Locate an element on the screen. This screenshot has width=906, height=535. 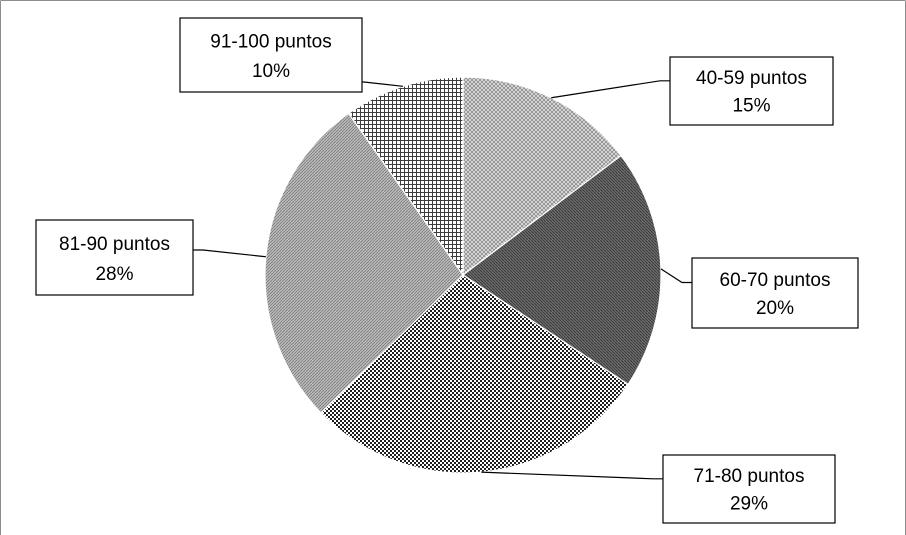
pie-slice-60-70-puntos is located at coordinates (561, 270).